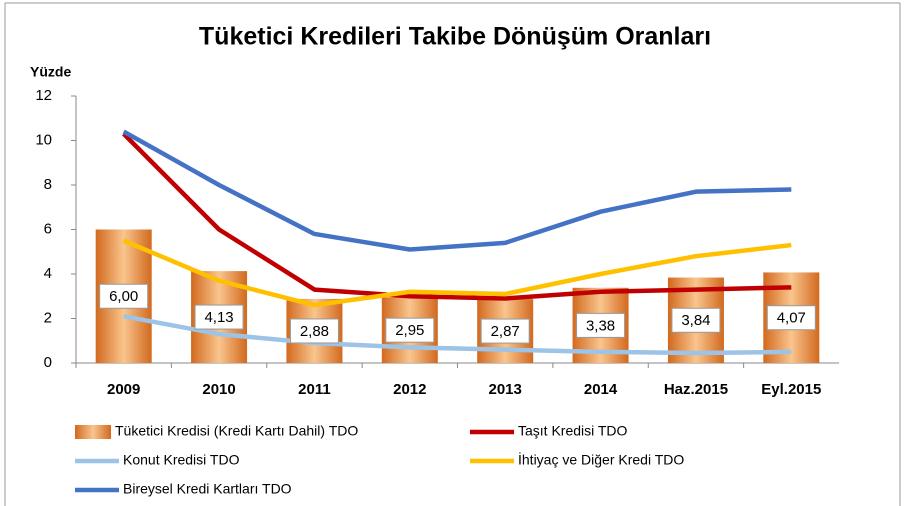  I want to click on y-tick-label: 10, so click(43, 139).